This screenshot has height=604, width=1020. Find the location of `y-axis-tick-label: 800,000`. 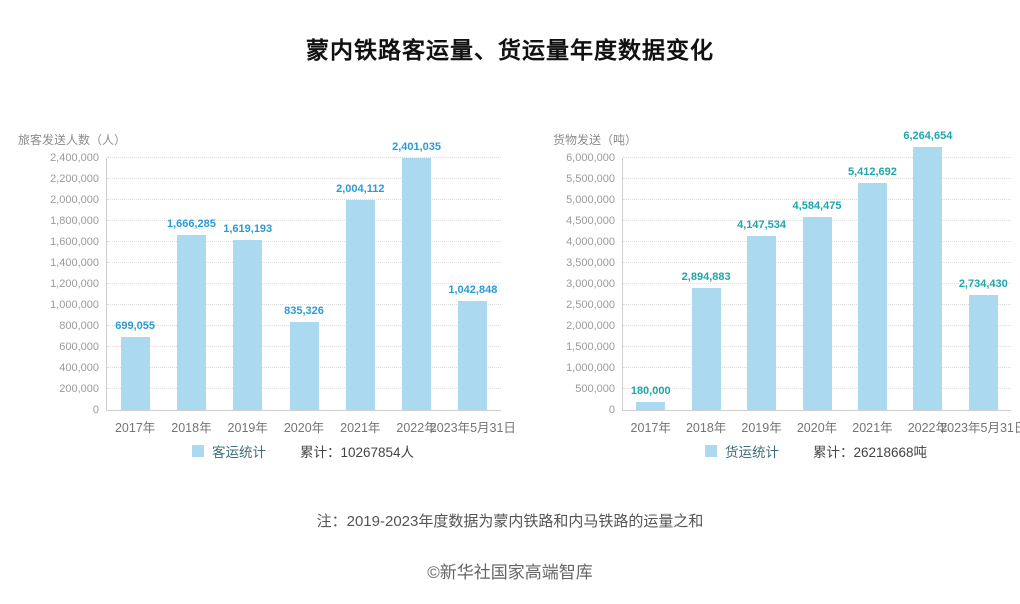

y-axis-tick-label: 800,000 is located at coordinates (79, 326).